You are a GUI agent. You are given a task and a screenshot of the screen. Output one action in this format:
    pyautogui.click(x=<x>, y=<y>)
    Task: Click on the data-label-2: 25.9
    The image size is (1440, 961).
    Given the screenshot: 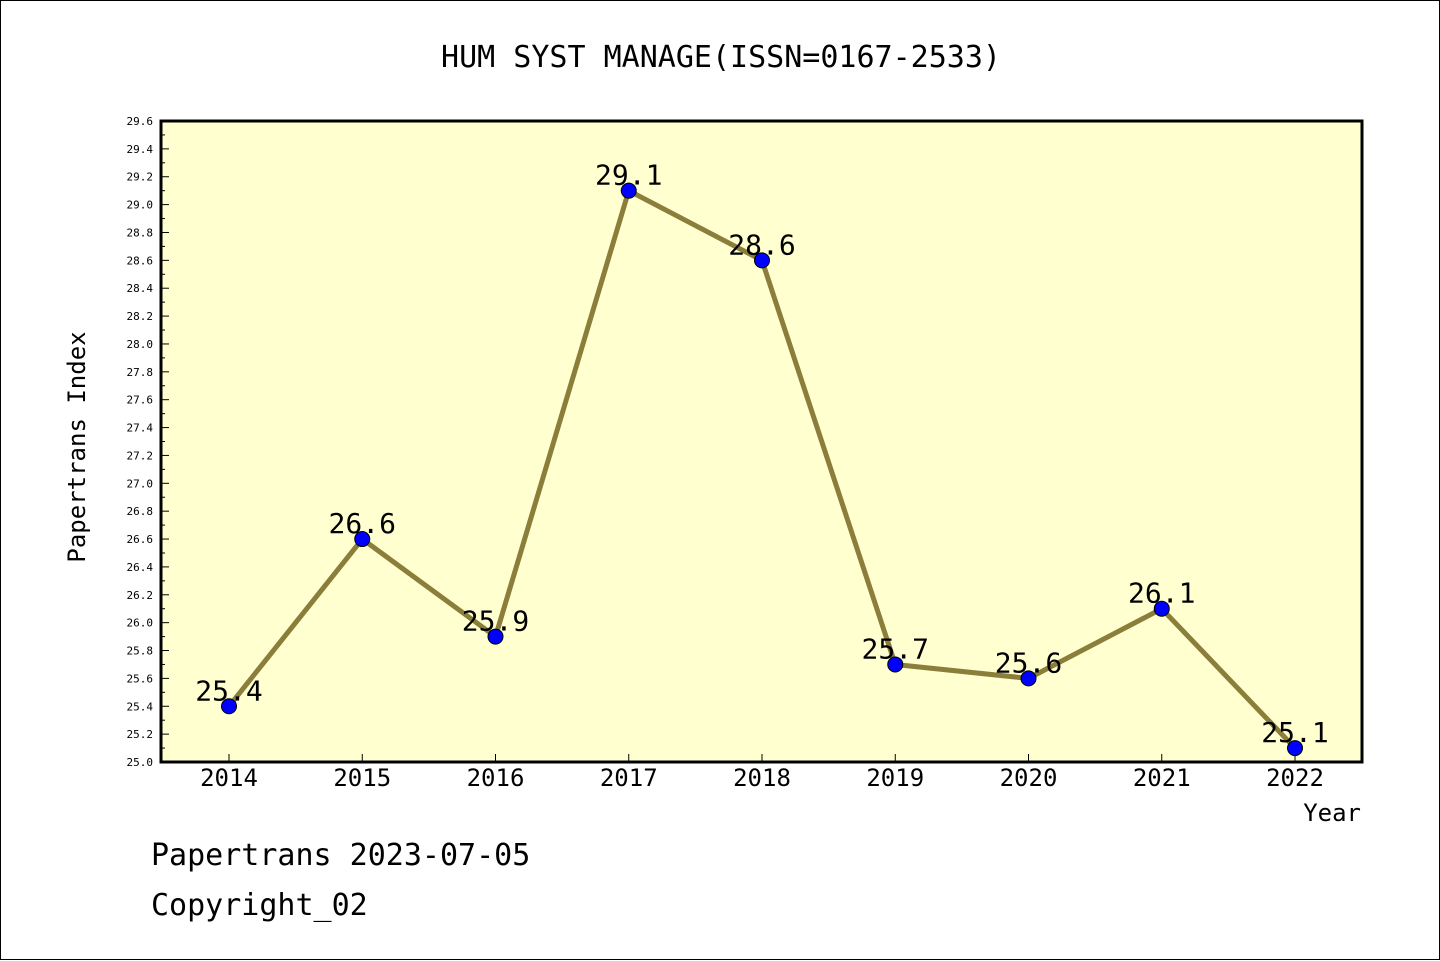 What is the action you would take?
    pyautogui.click(x=495, y=621)
    